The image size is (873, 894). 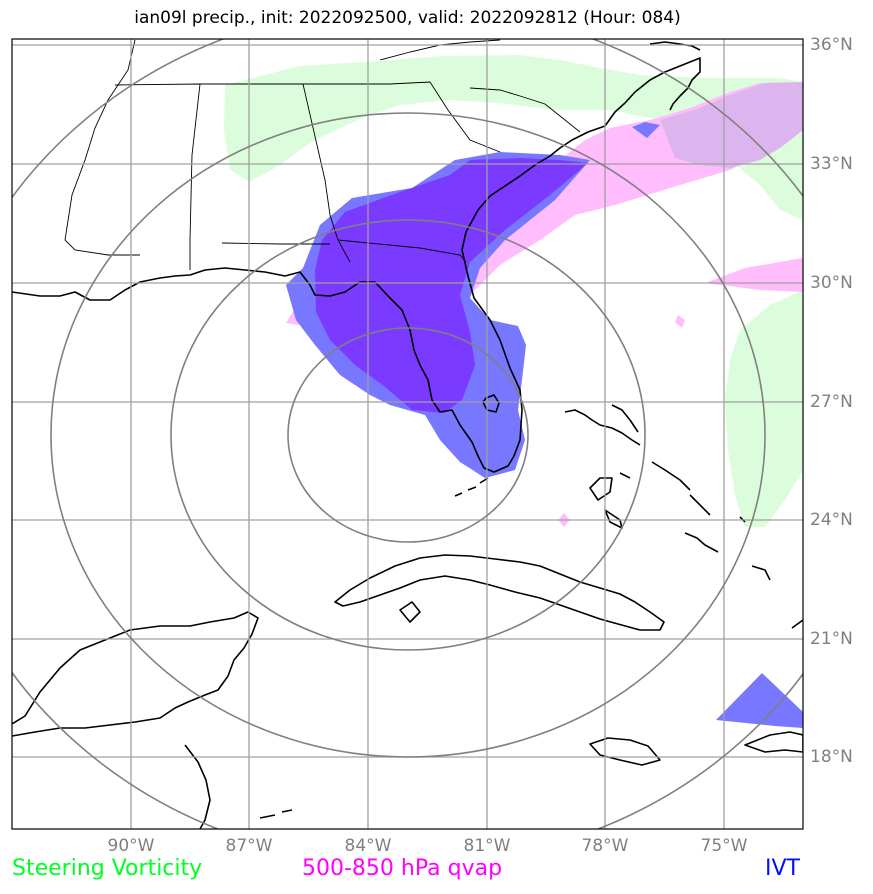 What do you see at coordinates (831, 164) in the screenshot?
I see `lat-label-33n: 33°N` at bounding box center [831, 164].